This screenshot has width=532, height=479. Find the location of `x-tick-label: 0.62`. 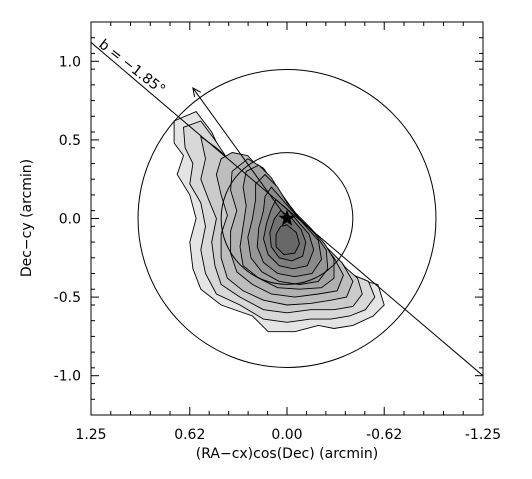

x-tick-label: 0.62 is located at coordinates (189, 435).